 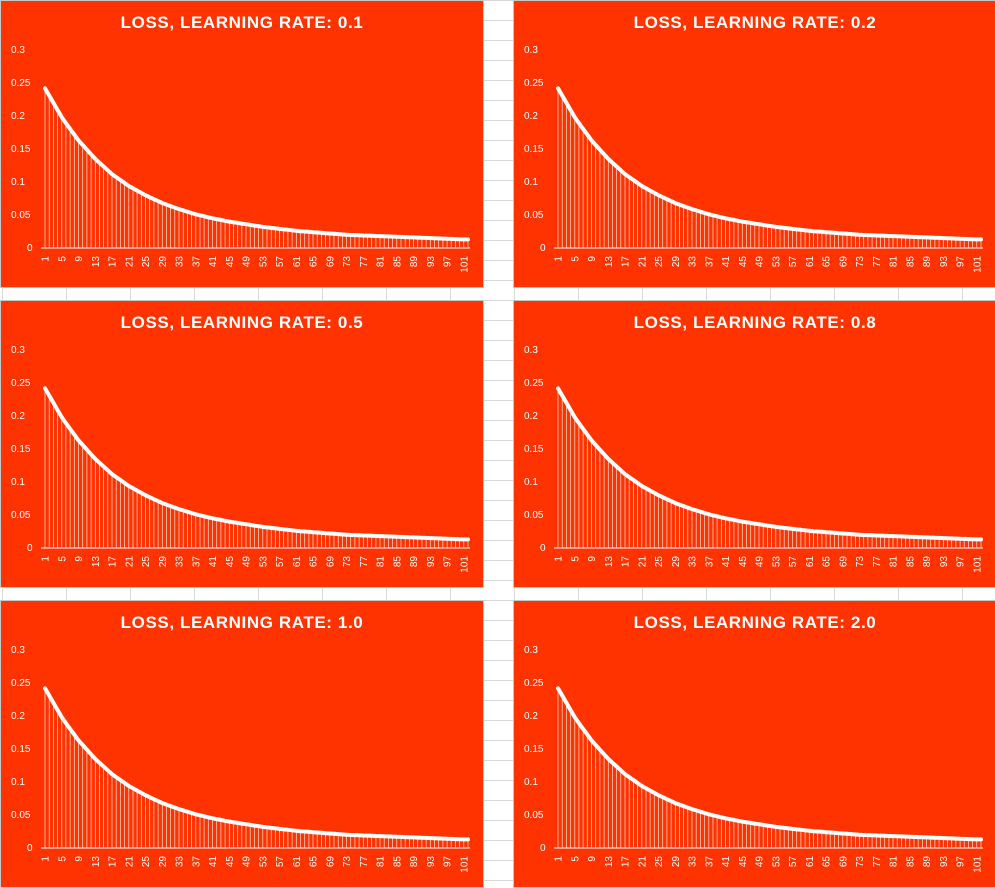 I want to click on x-tick-label: 37, so click(x=196, y=862).